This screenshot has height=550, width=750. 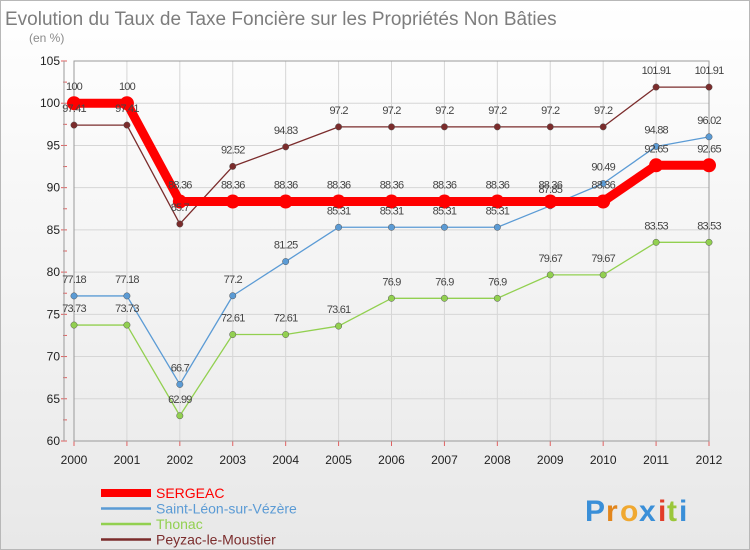 What do you see at coordinates (603, 168) in the screenshot?
I see `data-label: 90.49` at bounding box center [603, 168].